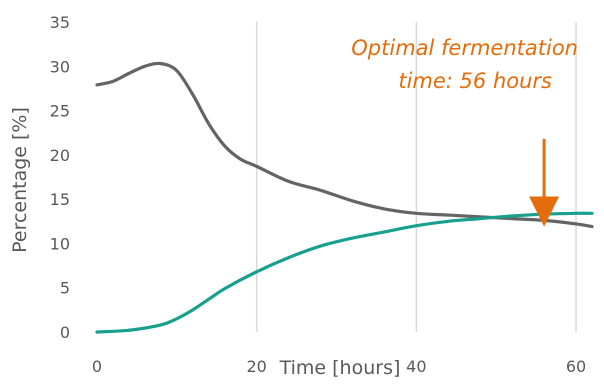 The image size is (604, 387). What do you see at coordinates (65, 288) in the screenshot?
I see `y-tick-label-5: 5` at bounding box center [65, 288].